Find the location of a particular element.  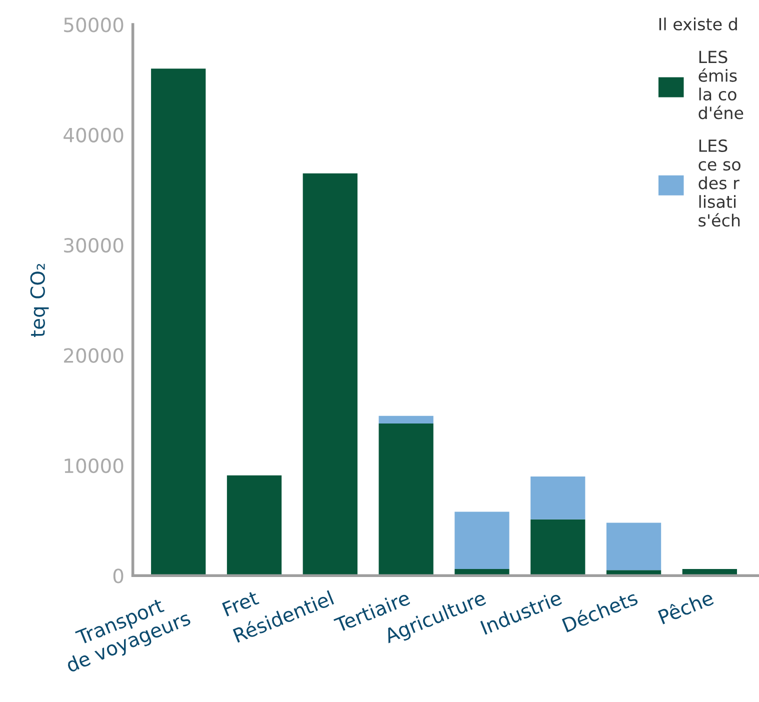

y-tick-label: 10000 is located at coordinates (94, 466).